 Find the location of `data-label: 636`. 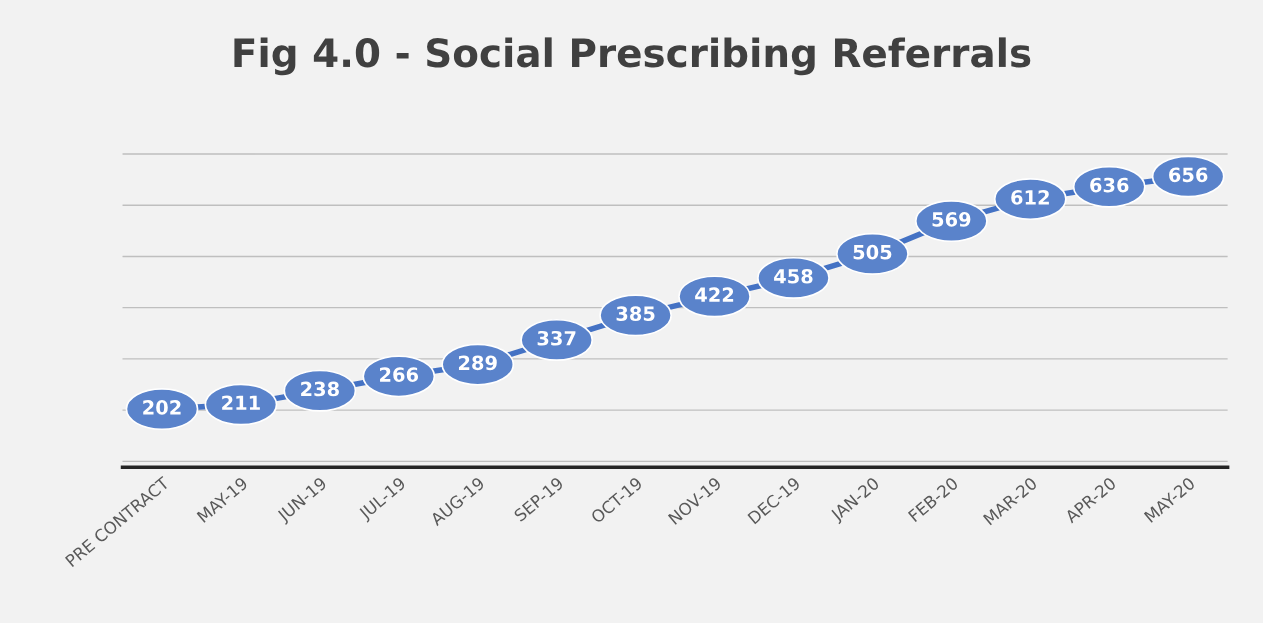

data-label: 636 is located at coordinates (1109, 185).